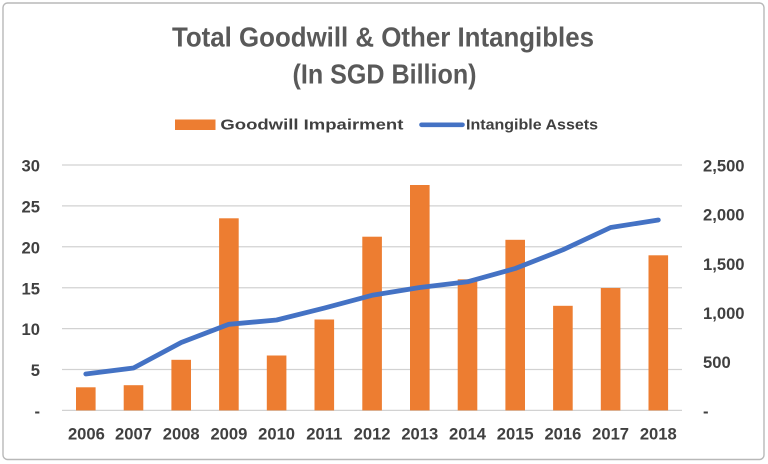 The width and height of the screenshot is (768, 464). Describe the element at coordinates (181, 434) in the screenshot. I see `svg-text: 2008` at that location.